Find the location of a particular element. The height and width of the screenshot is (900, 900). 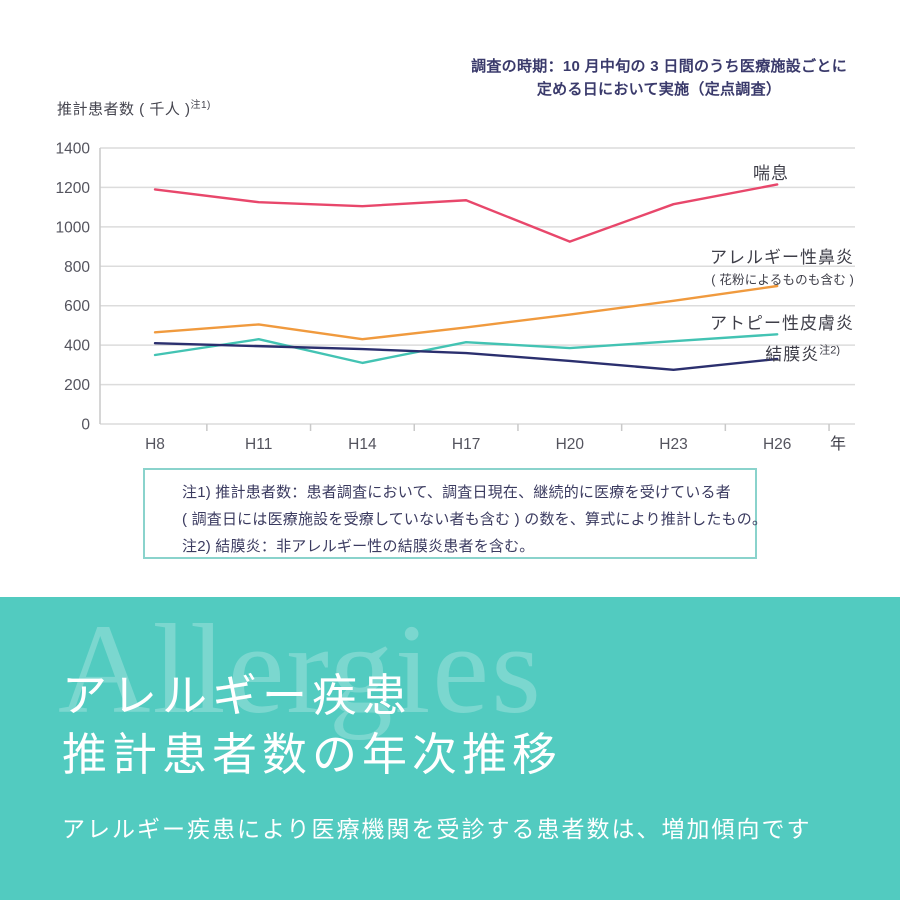

y-tick-label: 1400 is located at coordinates (73, 149).